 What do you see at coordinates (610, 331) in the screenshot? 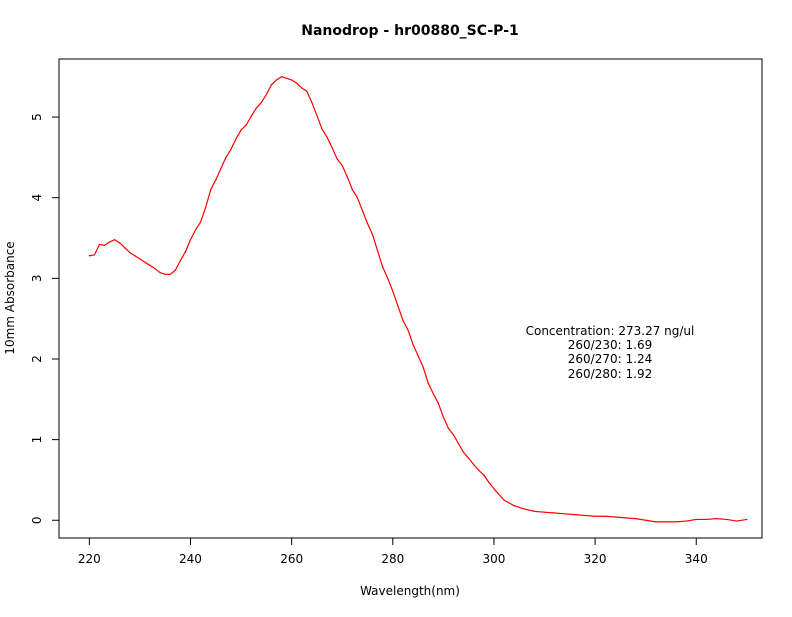
I see `annotation-concentration: Concentration: 273.27 ng/ul` at bounding box center [610, 331].